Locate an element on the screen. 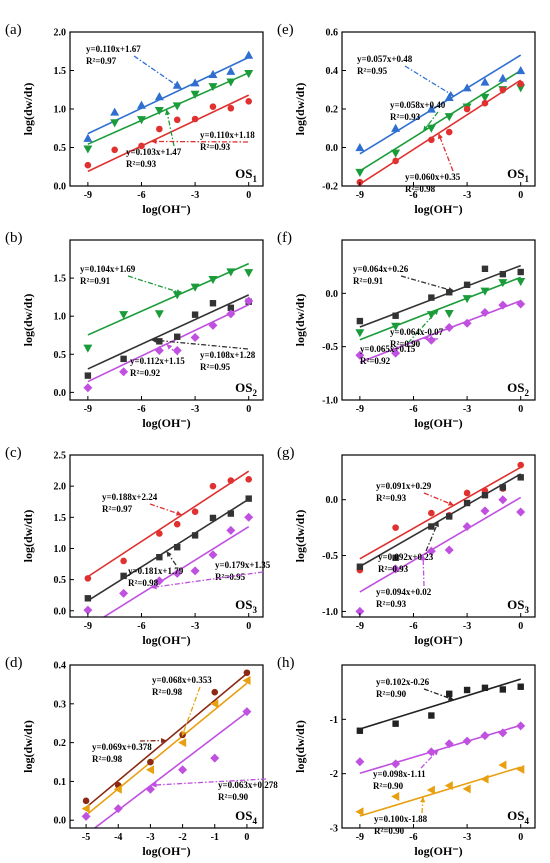  y-tick-label: -3 is located at coordinates (334, 829).